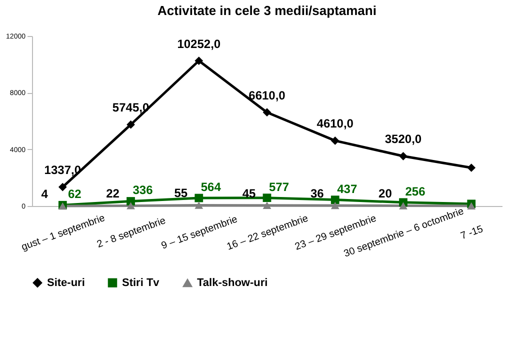 This screenshot has height=350, width=525. I want to click on legend-label: Site-uri, so click(66, 282).